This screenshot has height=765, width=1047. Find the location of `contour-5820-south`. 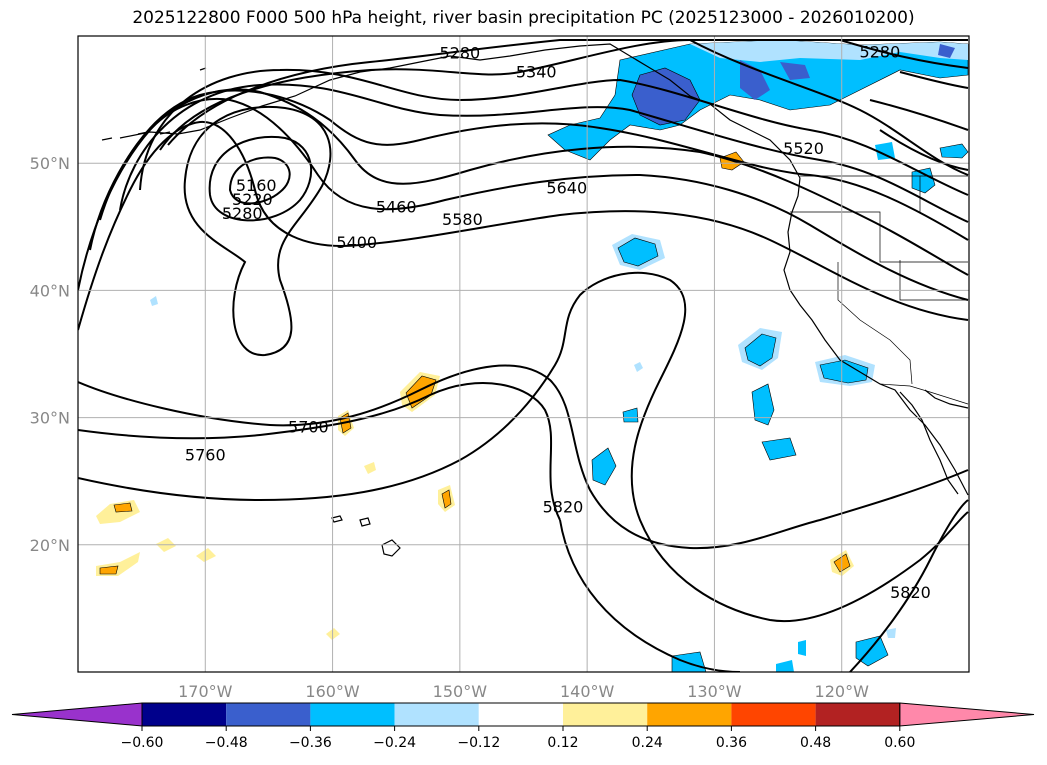

contour-5820-south is located at coordinates (650, 595).